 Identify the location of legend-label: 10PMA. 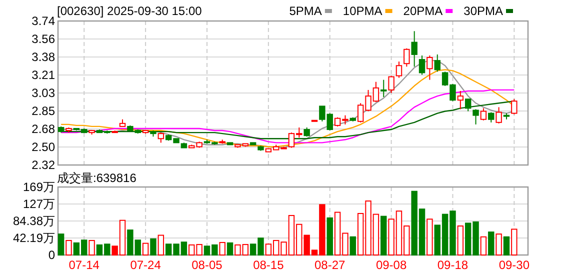
(362, 11).